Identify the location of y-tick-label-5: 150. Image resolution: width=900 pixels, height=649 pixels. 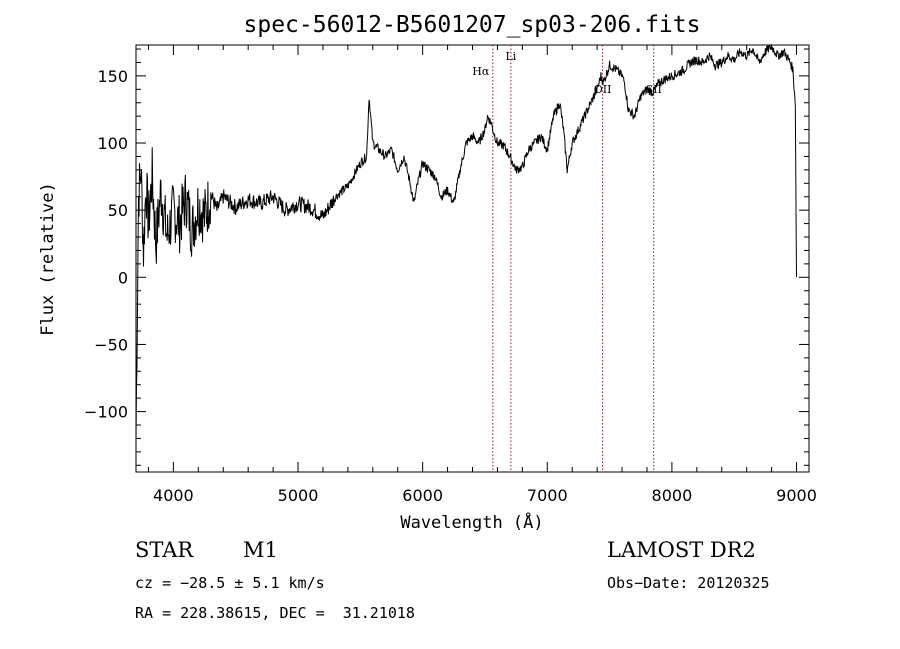
(112, 76).